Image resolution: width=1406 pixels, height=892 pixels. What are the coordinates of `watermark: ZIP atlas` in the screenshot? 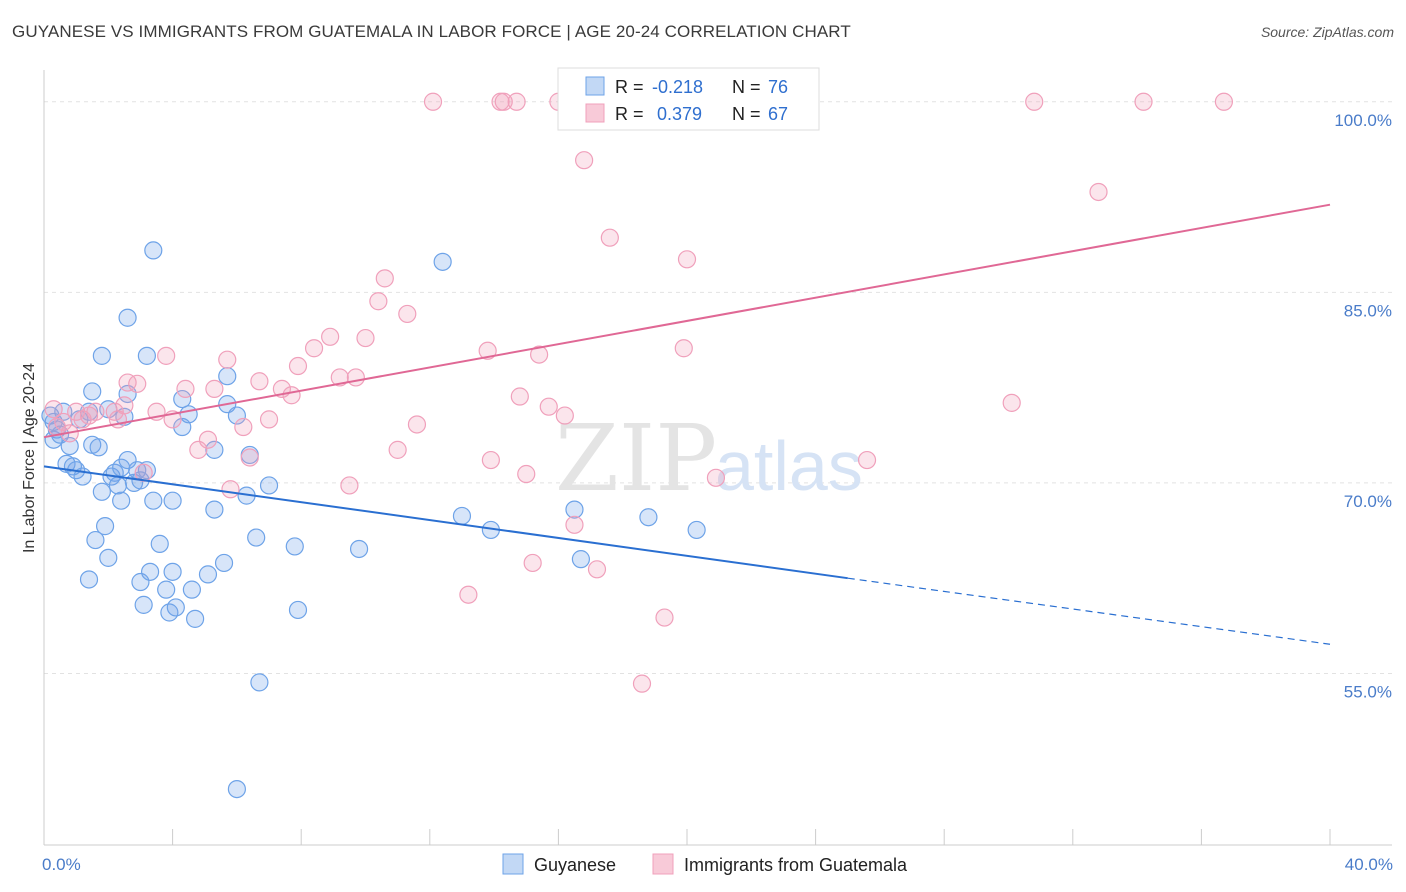 It's located at (709, 458).